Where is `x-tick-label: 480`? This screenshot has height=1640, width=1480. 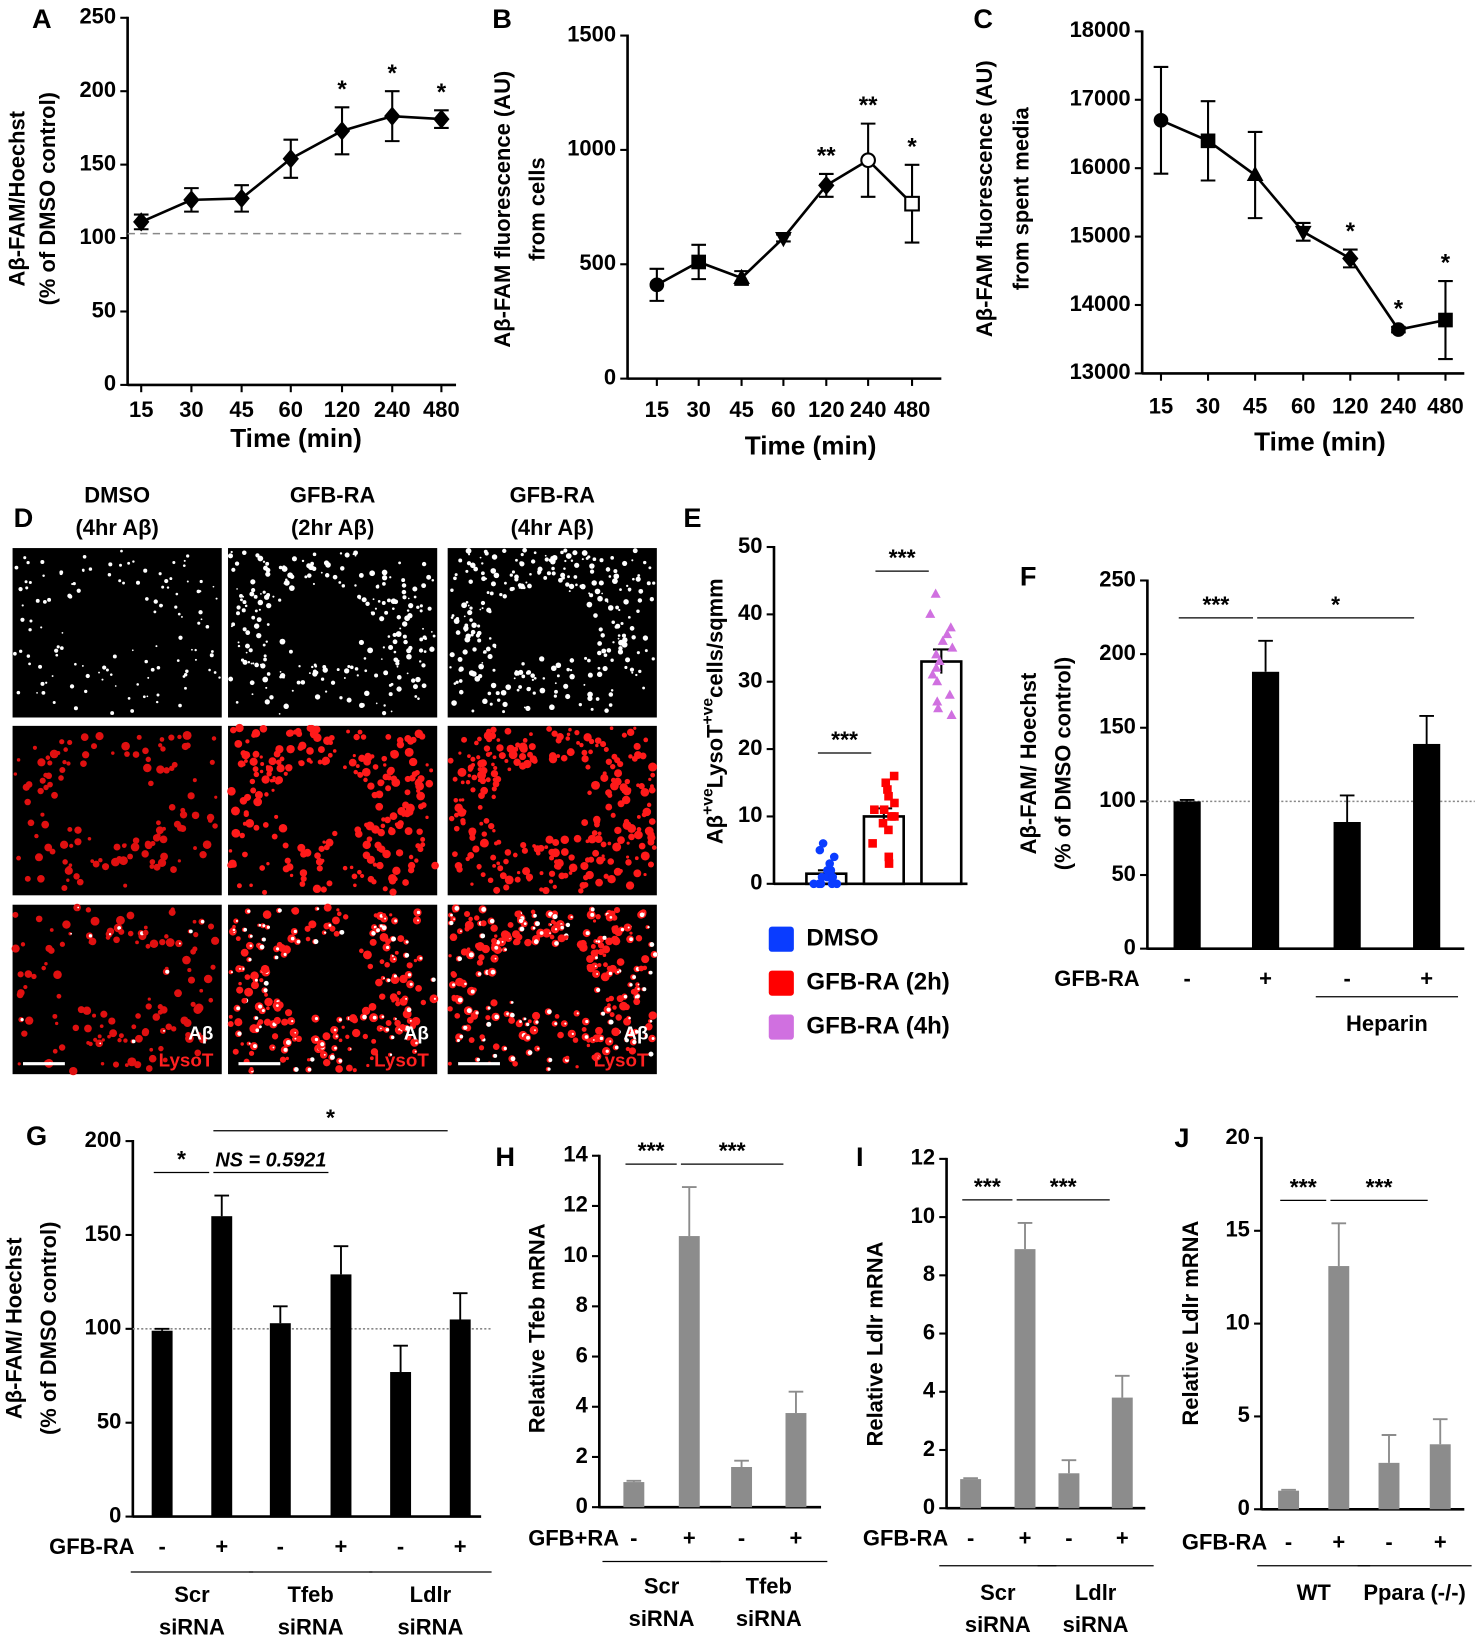
x-tick-label: 480 is located at coordinates (912, 409).